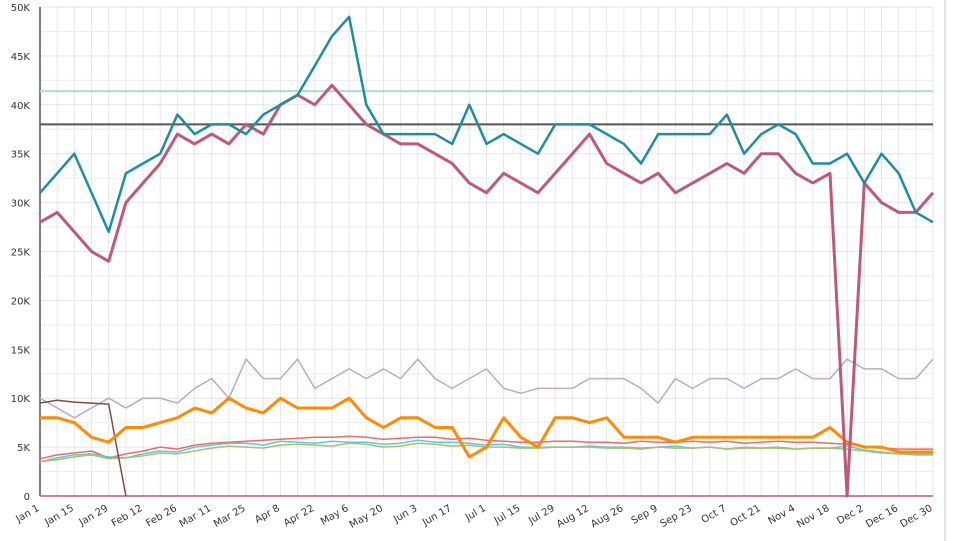 The height and width of the screenshot is (541, 960). Describe the element at coordinates (475, 513) in the screenshot. I see `x-tick-label: Jul 1` at that location.